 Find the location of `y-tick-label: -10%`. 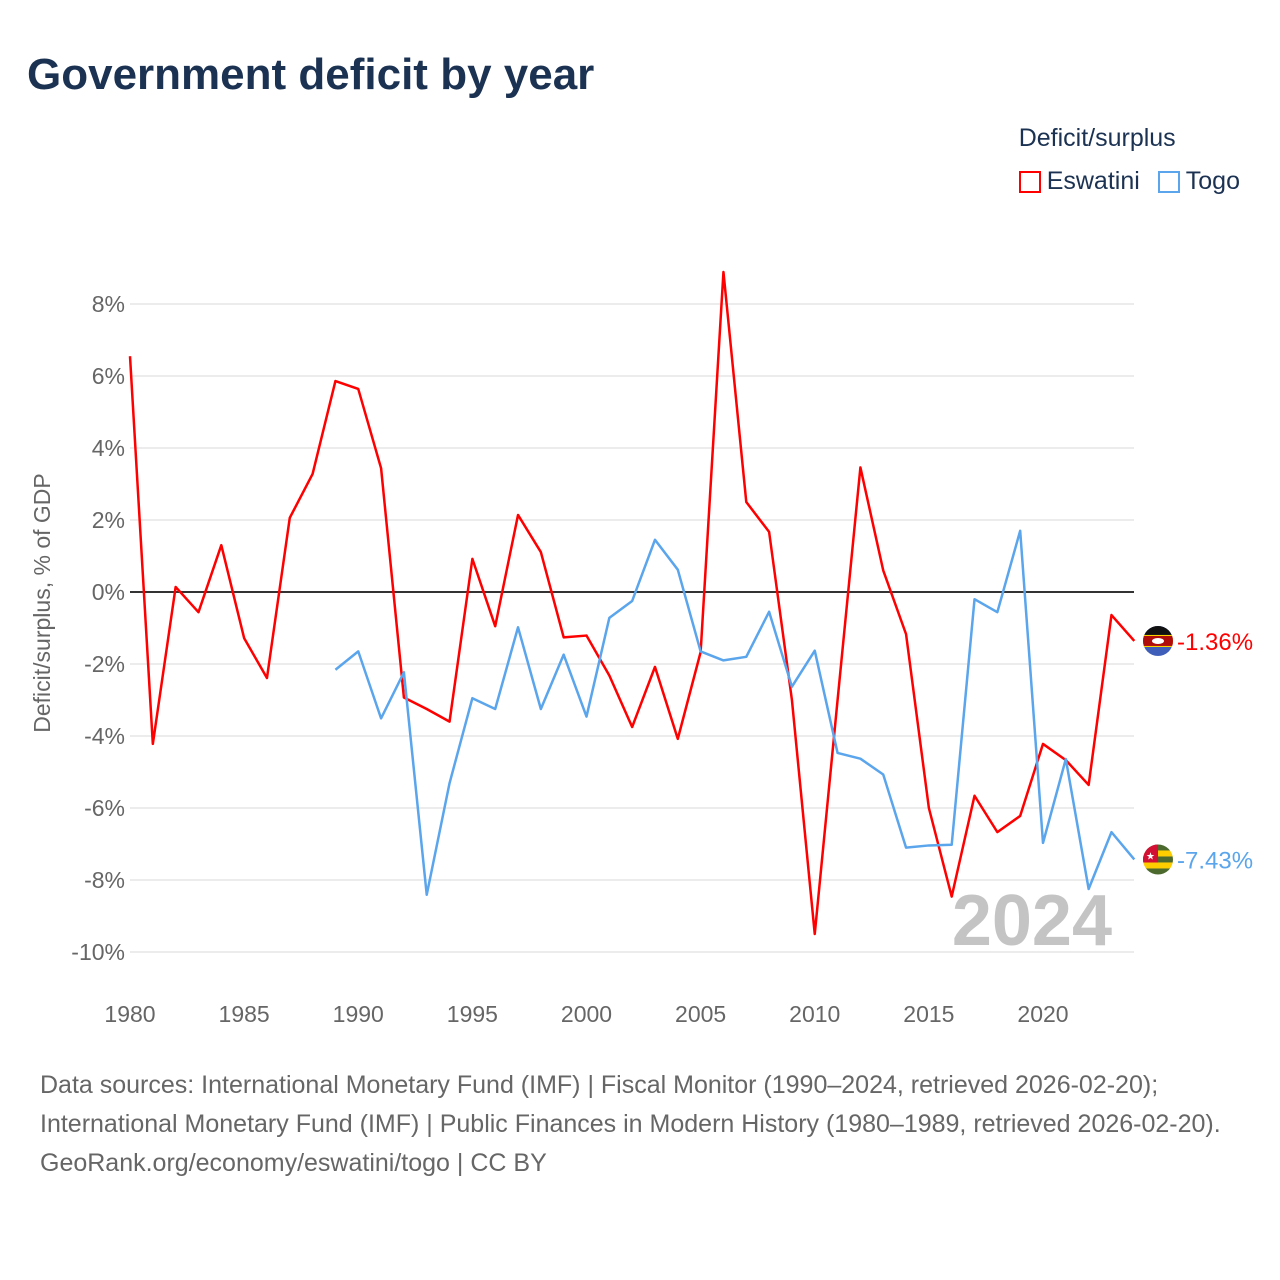

y-tick-label: -10% is located at coordinates (98, 952).